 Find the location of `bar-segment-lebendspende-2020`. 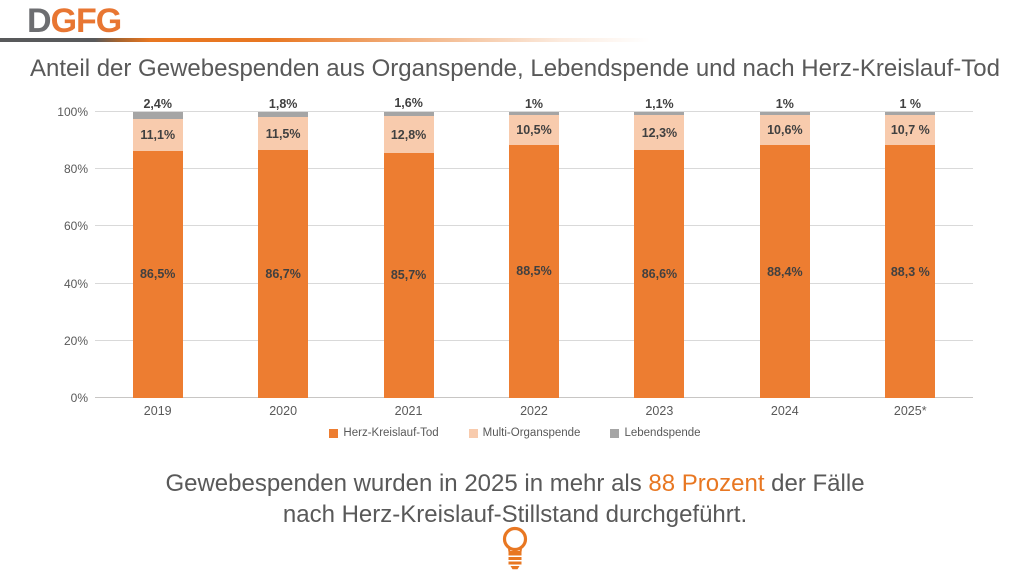

bar-segment-lebendspende-2020 is located at coordinates (283, 115).